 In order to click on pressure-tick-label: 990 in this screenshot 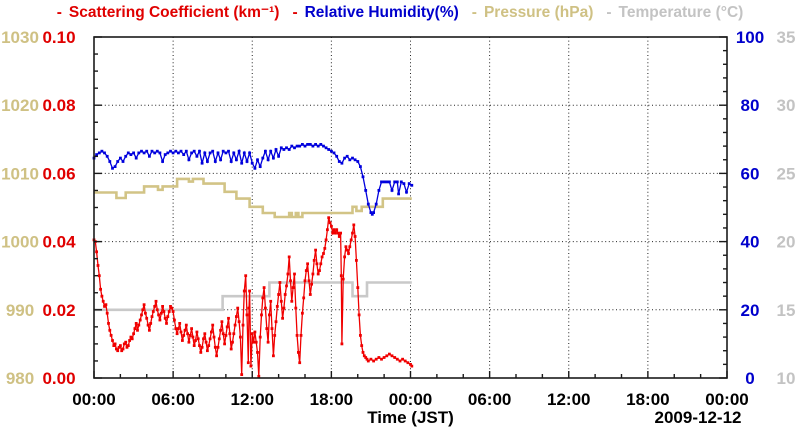, I will do `click(20, 310)`.